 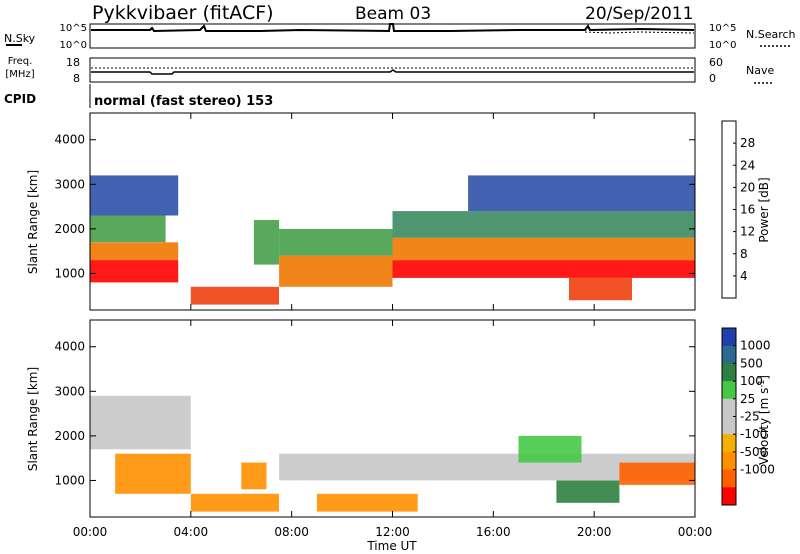 What do you see at coordinates (747, 399) in the screenshot?
I see `velocity-colorbar-tick-label-3: 25` at bounding box center [747, 399].